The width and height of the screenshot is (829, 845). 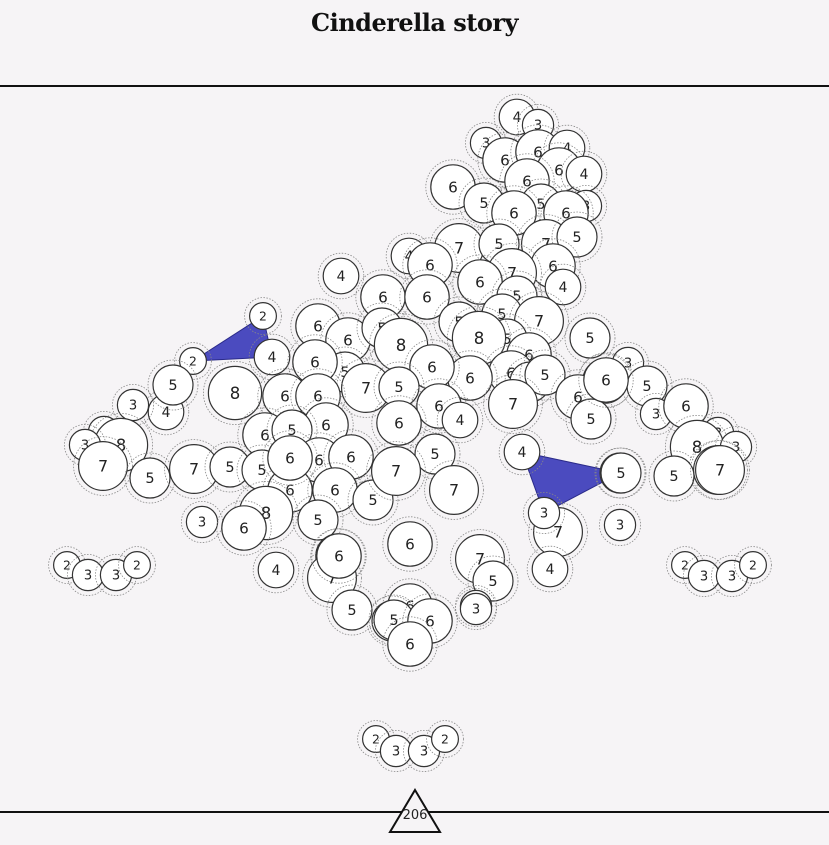 I want to click on tile-value: 4, so click(x=341, y=277).